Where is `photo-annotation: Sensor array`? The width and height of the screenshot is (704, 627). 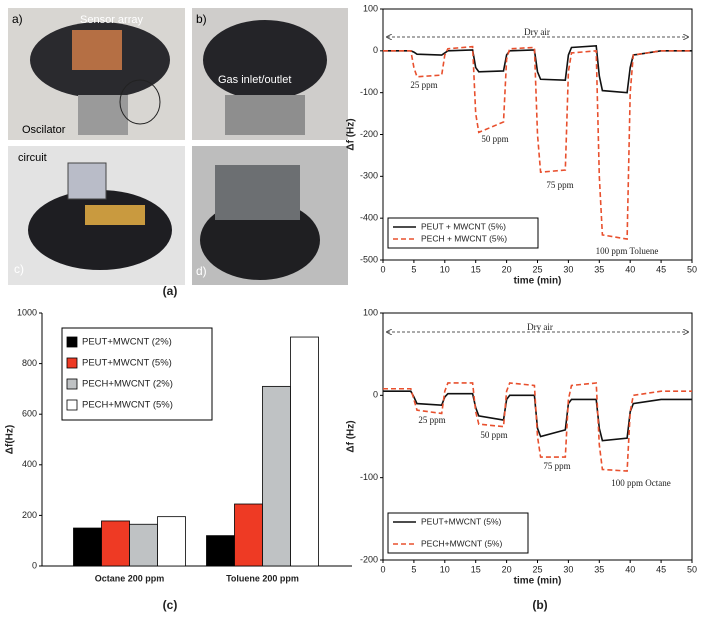 photo-annotation: Sensor array is located at coordinates (111, 20).